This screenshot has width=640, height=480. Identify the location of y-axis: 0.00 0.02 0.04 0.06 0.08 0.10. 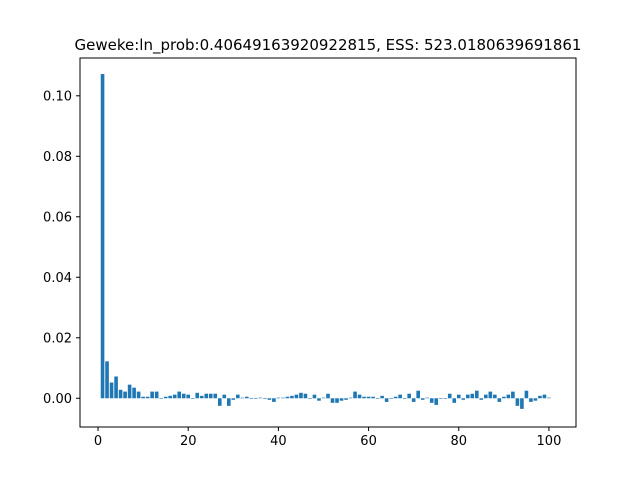
(61, 248).